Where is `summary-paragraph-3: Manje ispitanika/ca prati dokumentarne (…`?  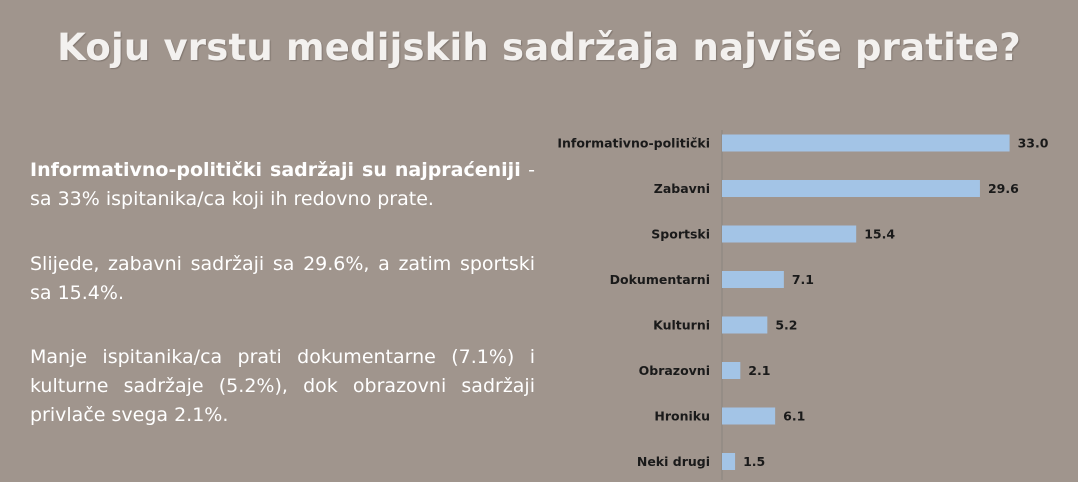 summary-paragraph-3: Manje ispitanika/ca prati dokumentarne (… is located at coordinates (282, 386).